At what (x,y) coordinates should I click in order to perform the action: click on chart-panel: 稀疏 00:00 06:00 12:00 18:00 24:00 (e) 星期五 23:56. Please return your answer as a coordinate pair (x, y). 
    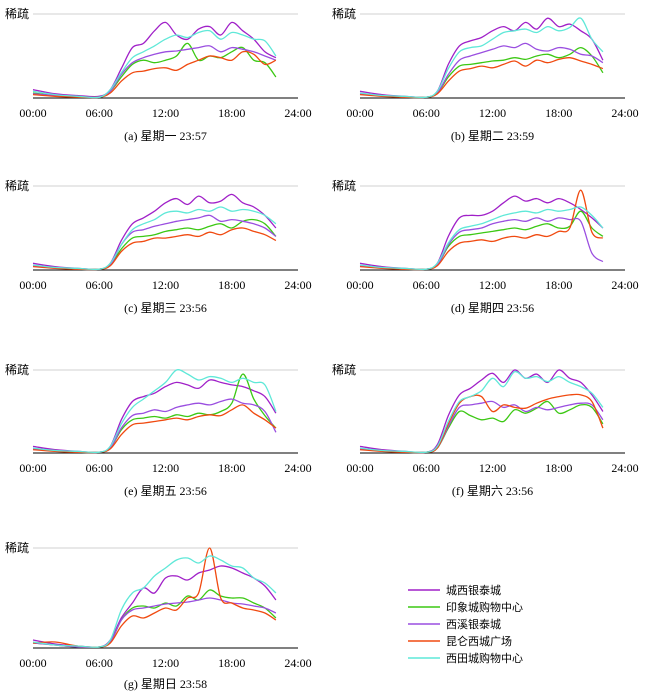
    Looking at the image, I should click on (158, 430).